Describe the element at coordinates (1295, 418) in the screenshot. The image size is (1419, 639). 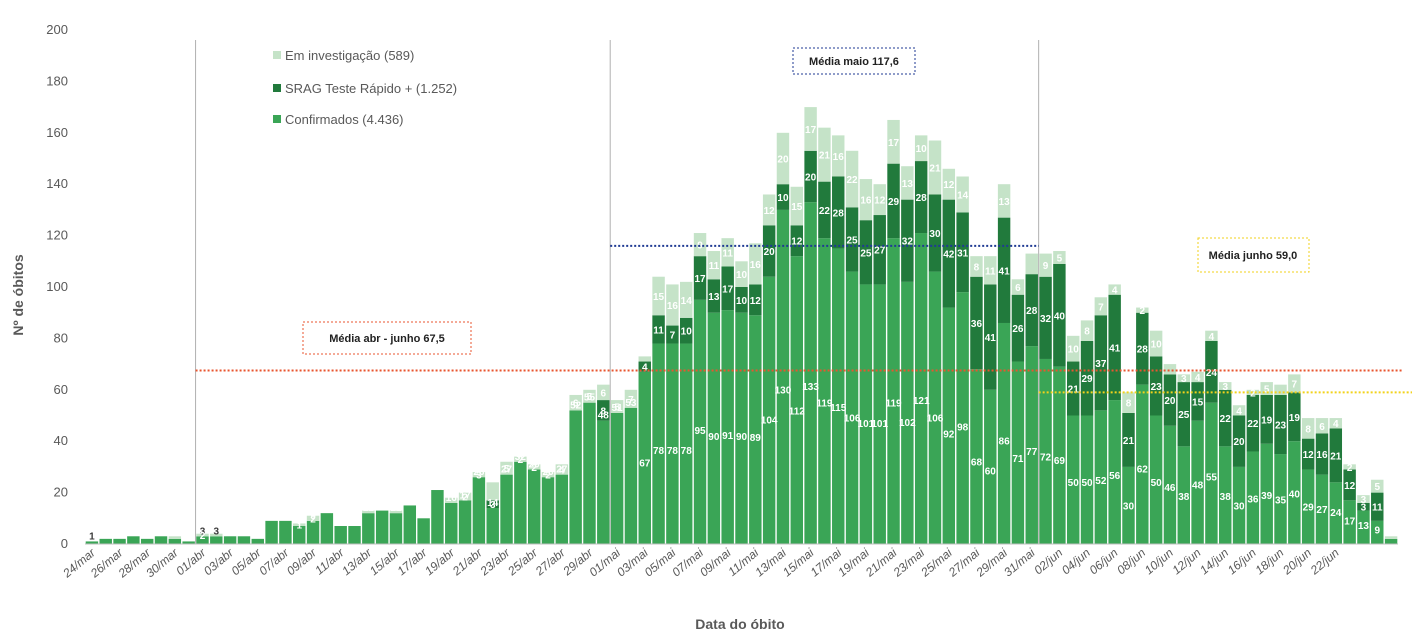
I see `data-label-srag: 19` at that location.